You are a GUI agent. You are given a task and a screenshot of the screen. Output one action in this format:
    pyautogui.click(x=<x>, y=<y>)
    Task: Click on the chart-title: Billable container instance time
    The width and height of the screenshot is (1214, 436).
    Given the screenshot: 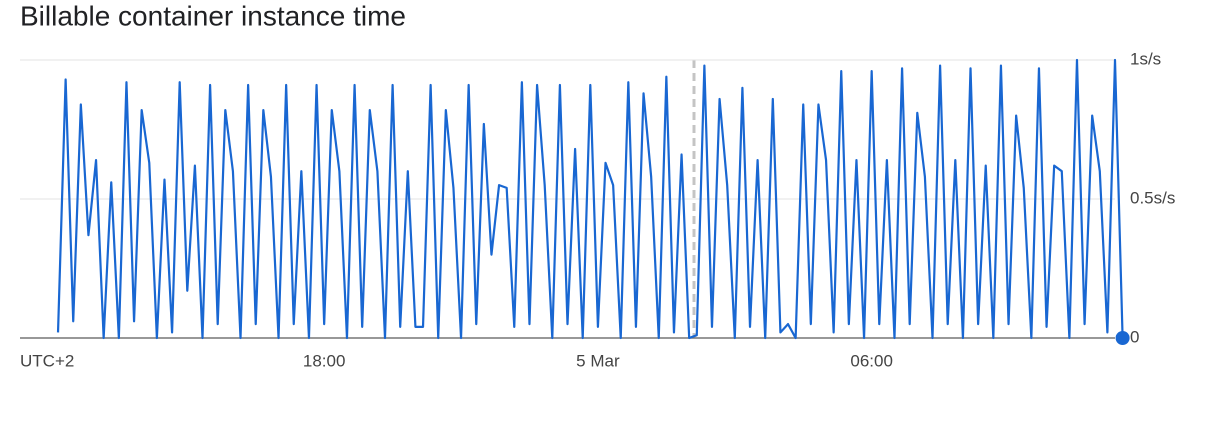 What is the action you would take?
    pyautogui.click(x=213, y=15)
    